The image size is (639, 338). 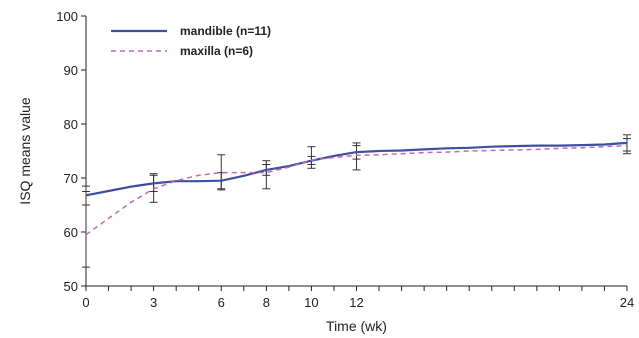 What do you see at coordinates (71, 124) in the screenshot?
I see `y-tick-label: 80` at bounding box center [71, 124].